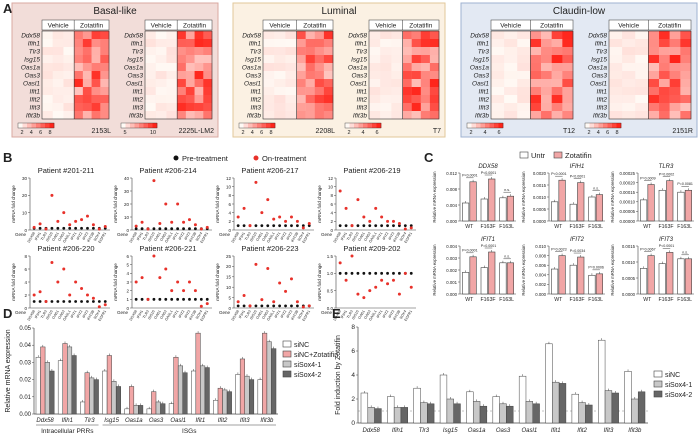  What do you see at coordinates (488, 167) in the screenshot?
I see `gene-title: DDX58` at bounding box center [488, 167].